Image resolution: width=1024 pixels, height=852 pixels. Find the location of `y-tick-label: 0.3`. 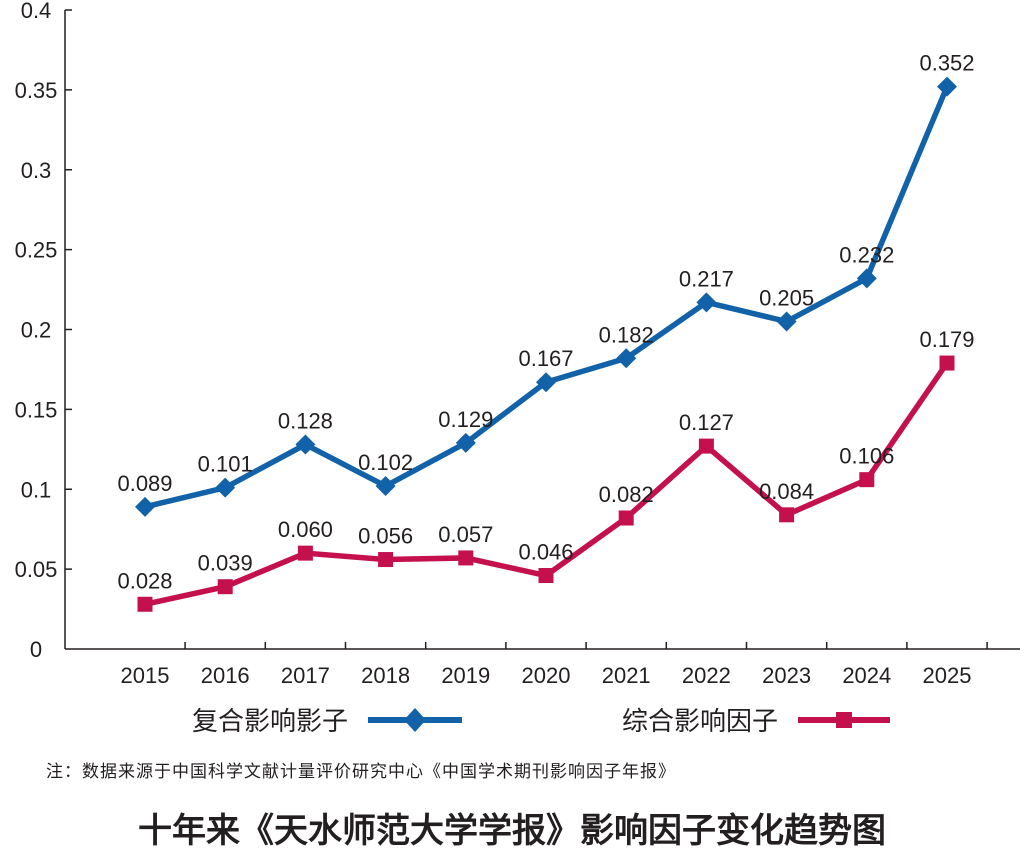

y-tick-label: 0.3 is located at coordinates (36, 170).